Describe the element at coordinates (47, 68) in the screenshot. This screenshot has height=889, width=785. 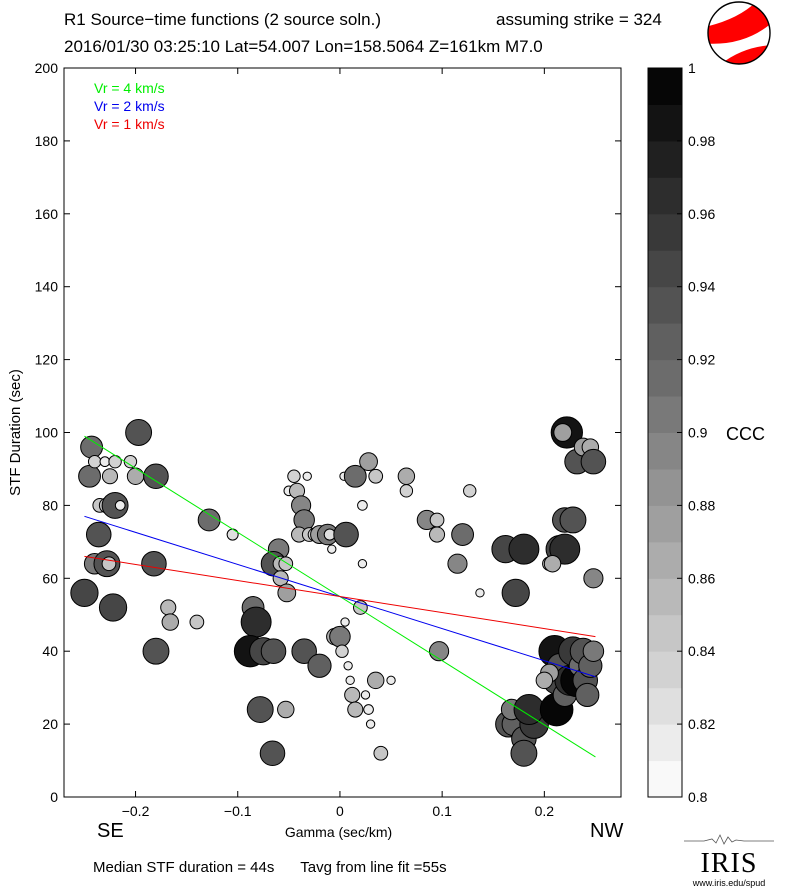
I see `y-tick-label: 200` at that location.